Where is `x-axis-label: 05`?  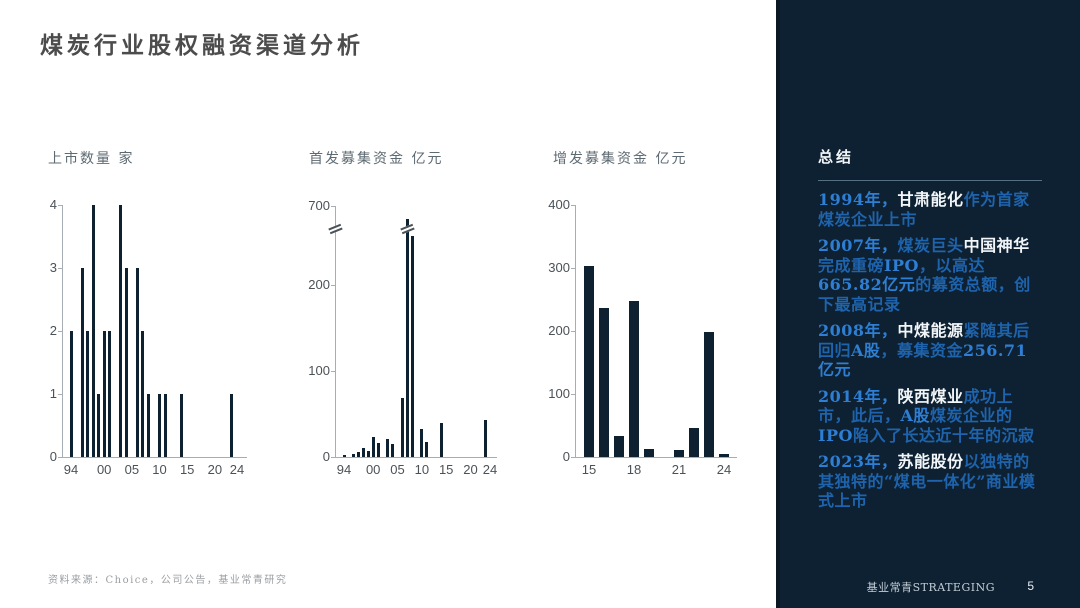
x-axis-label: 05 is located at coordinates (397, 469).